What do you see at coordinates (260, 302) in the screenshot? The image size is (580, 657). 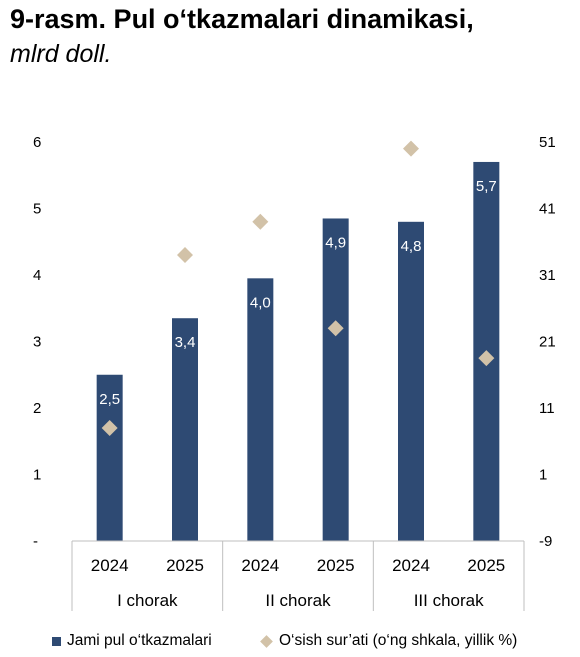 I see `bar-data-label: 4,0` at bounding box center [260, 302].